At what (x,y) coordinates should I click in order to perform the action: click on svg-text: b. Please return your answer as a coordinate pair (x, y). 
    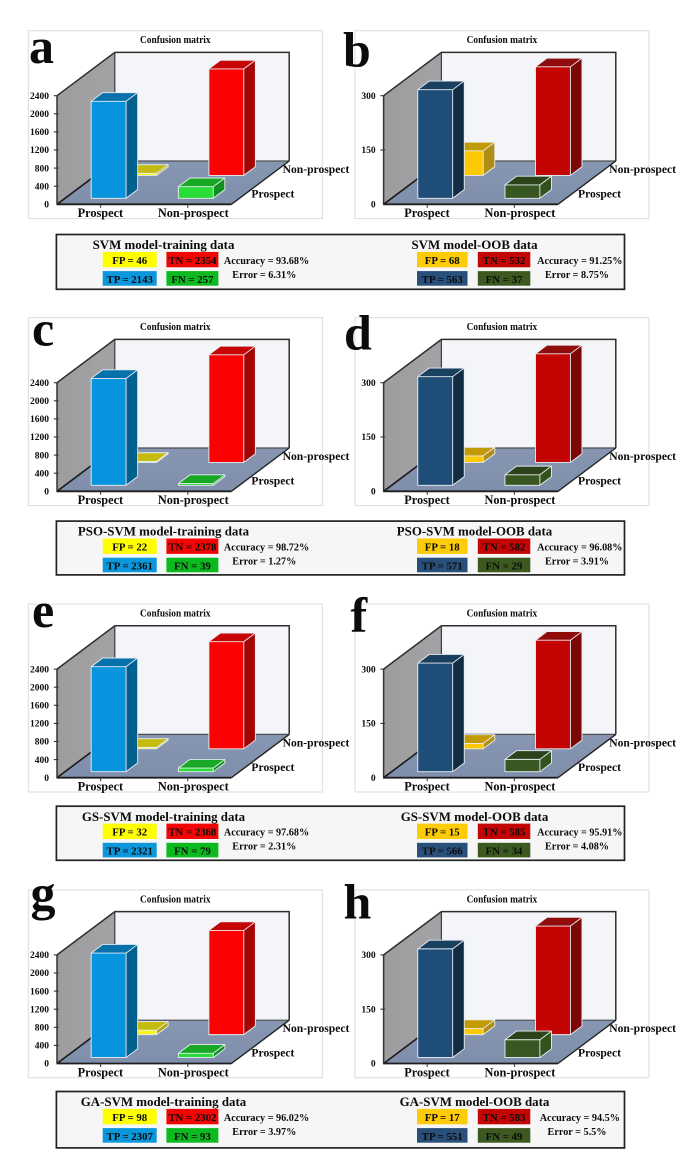
    Looking at the image, I should click on (357, 50).